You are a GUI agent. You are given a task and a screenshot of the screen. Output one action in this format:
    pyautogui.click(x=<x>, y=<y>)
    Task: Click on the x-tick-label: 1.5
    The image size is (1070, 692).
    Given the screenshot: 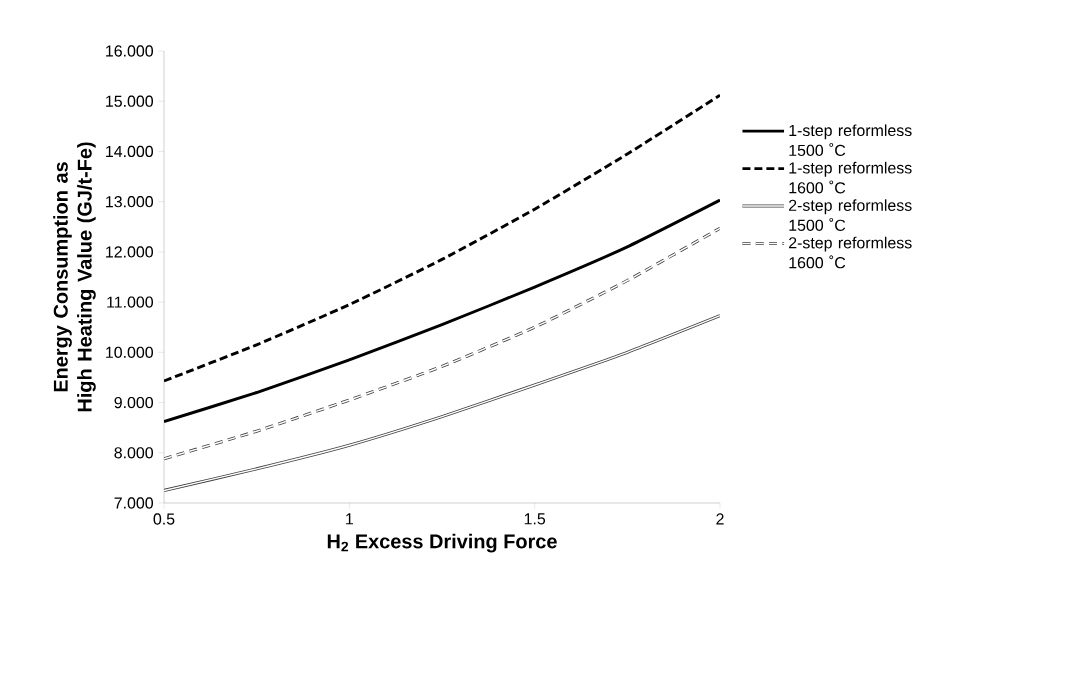 What is the action you would take?
    pyautogui.click(x=535, y=519)
    